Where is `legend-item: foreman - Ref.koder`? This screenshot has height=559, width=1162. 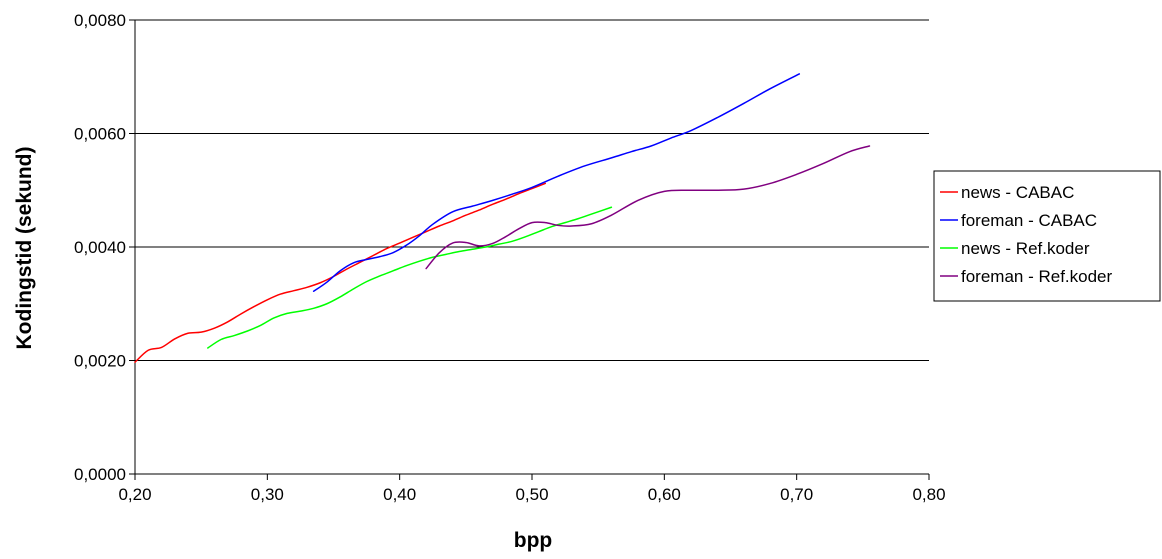
legend-item: foreman - Ref.koder is located at coordinates (1026, 276).